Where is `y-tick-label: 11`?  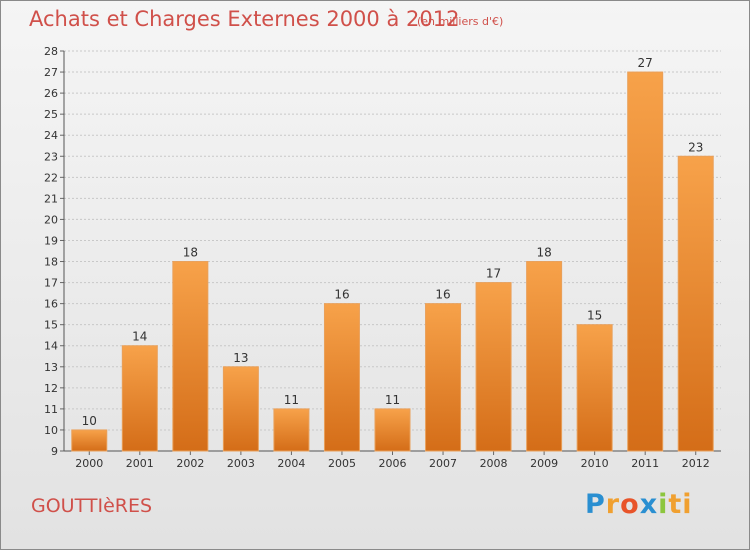 y-tick-label: 11 is located at coordinates (51, 409).